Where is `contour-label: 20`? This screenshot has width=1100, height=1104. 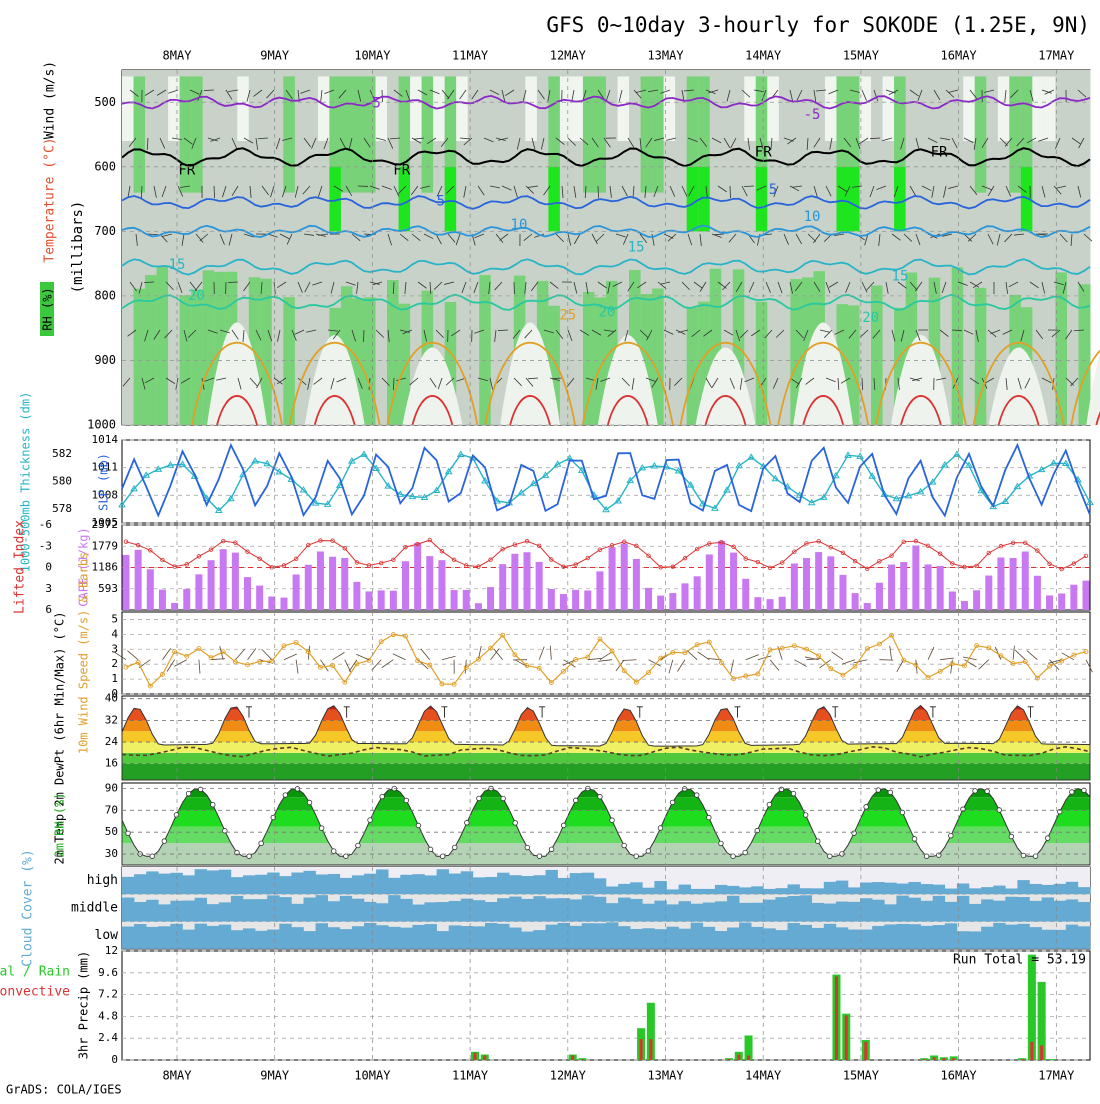
contour-label: 20 is located at coordinates (606, 313).